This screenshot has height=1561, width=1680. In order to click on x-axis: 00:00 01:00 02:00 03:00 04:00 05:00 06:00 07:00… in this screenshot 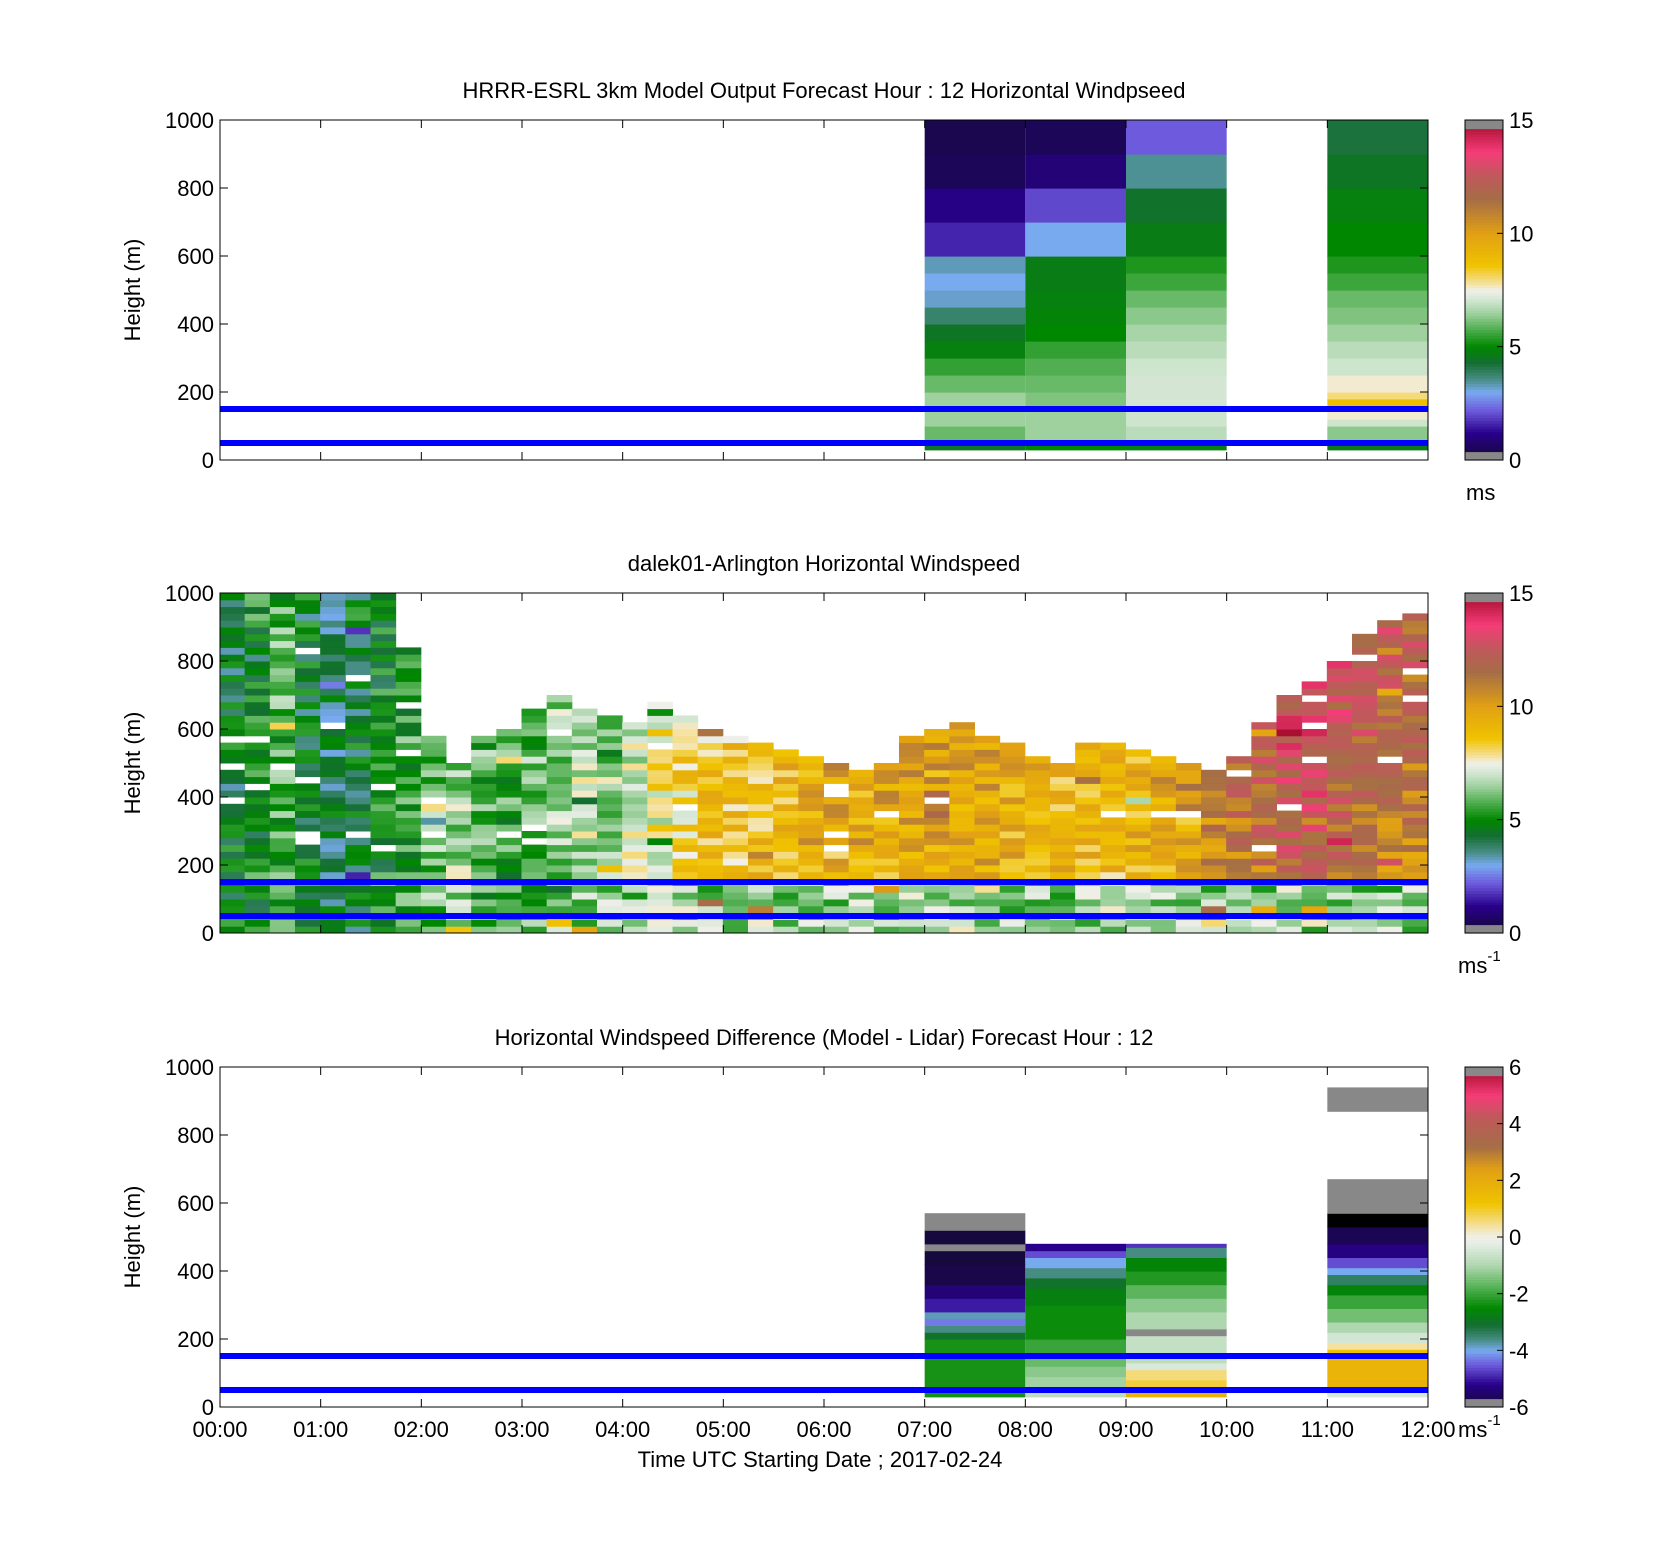, I will do `click(823, 1429)`.